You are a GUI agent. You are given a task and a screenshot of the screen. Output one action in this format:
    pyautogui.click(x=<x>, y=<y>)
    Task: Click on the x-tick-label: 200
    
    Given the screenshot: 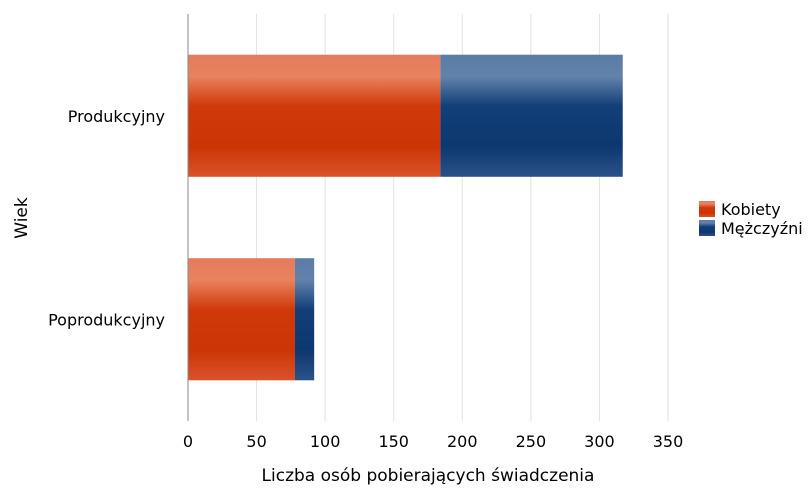 What is the action you would take?
    pyautogui.click(x=462, y=441)
    